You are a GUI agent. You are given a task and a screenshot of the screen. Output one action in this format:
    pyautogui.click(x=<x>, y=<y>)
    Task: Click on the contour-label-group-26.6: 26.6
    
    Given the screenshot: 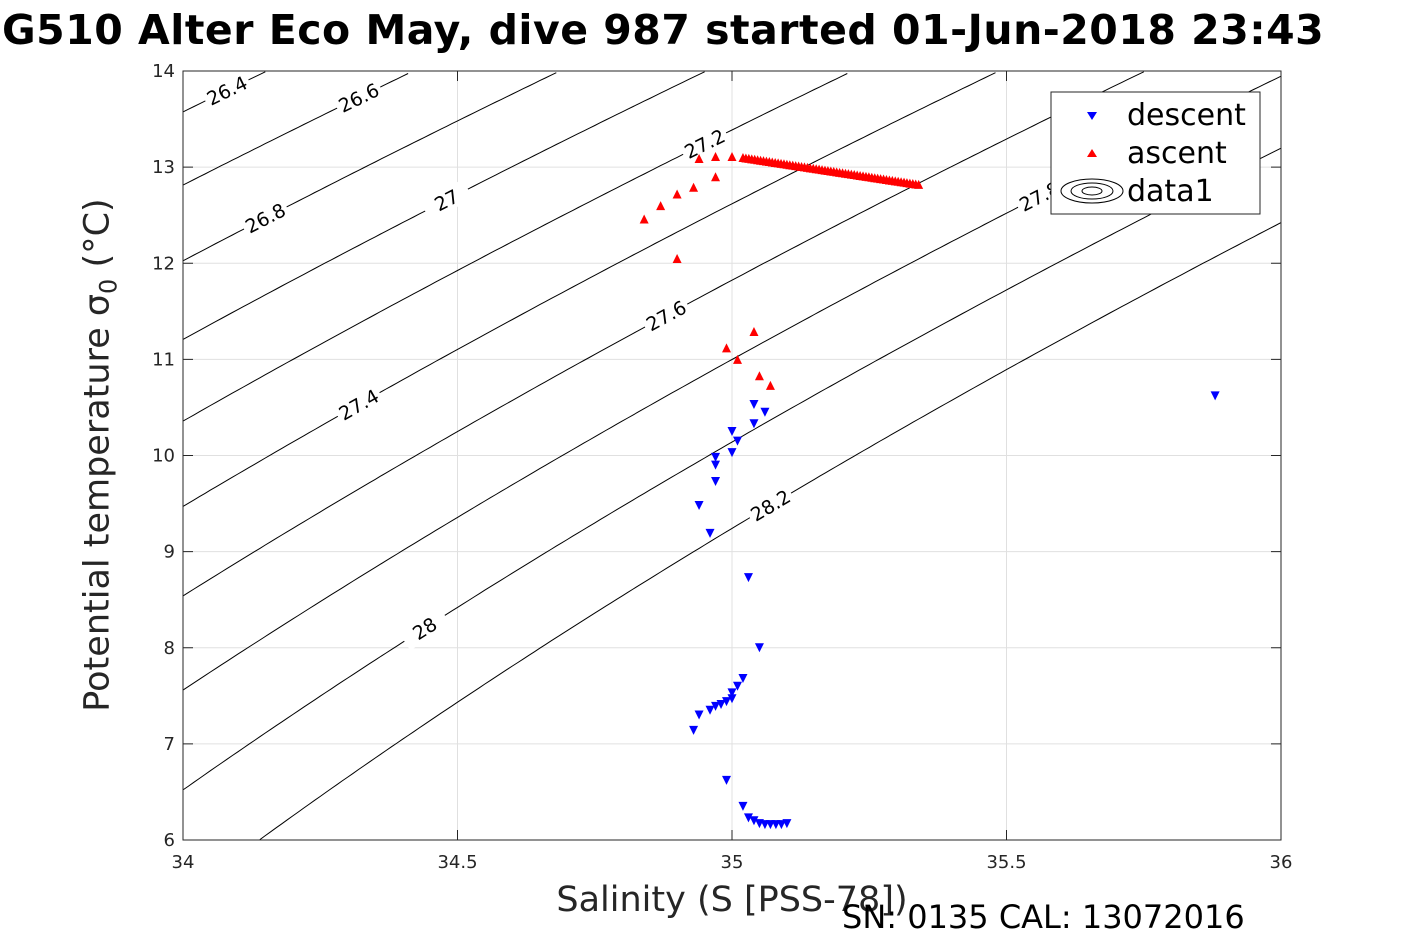 What is the action you would take?
    pyautogui.click(x=359, y=98)
    